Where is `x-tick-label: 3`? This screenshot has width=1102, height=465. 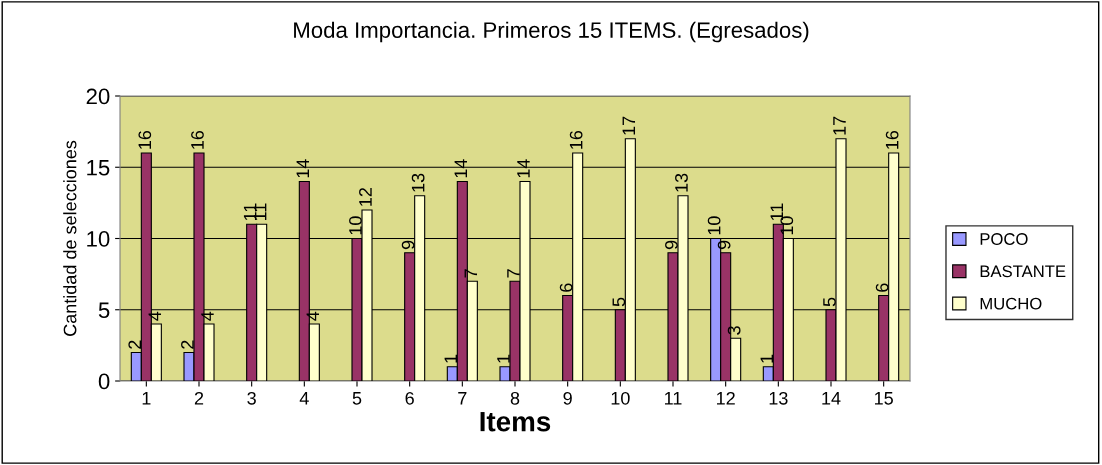 x-tick-label: 3 is located at coordinates (251, 398).